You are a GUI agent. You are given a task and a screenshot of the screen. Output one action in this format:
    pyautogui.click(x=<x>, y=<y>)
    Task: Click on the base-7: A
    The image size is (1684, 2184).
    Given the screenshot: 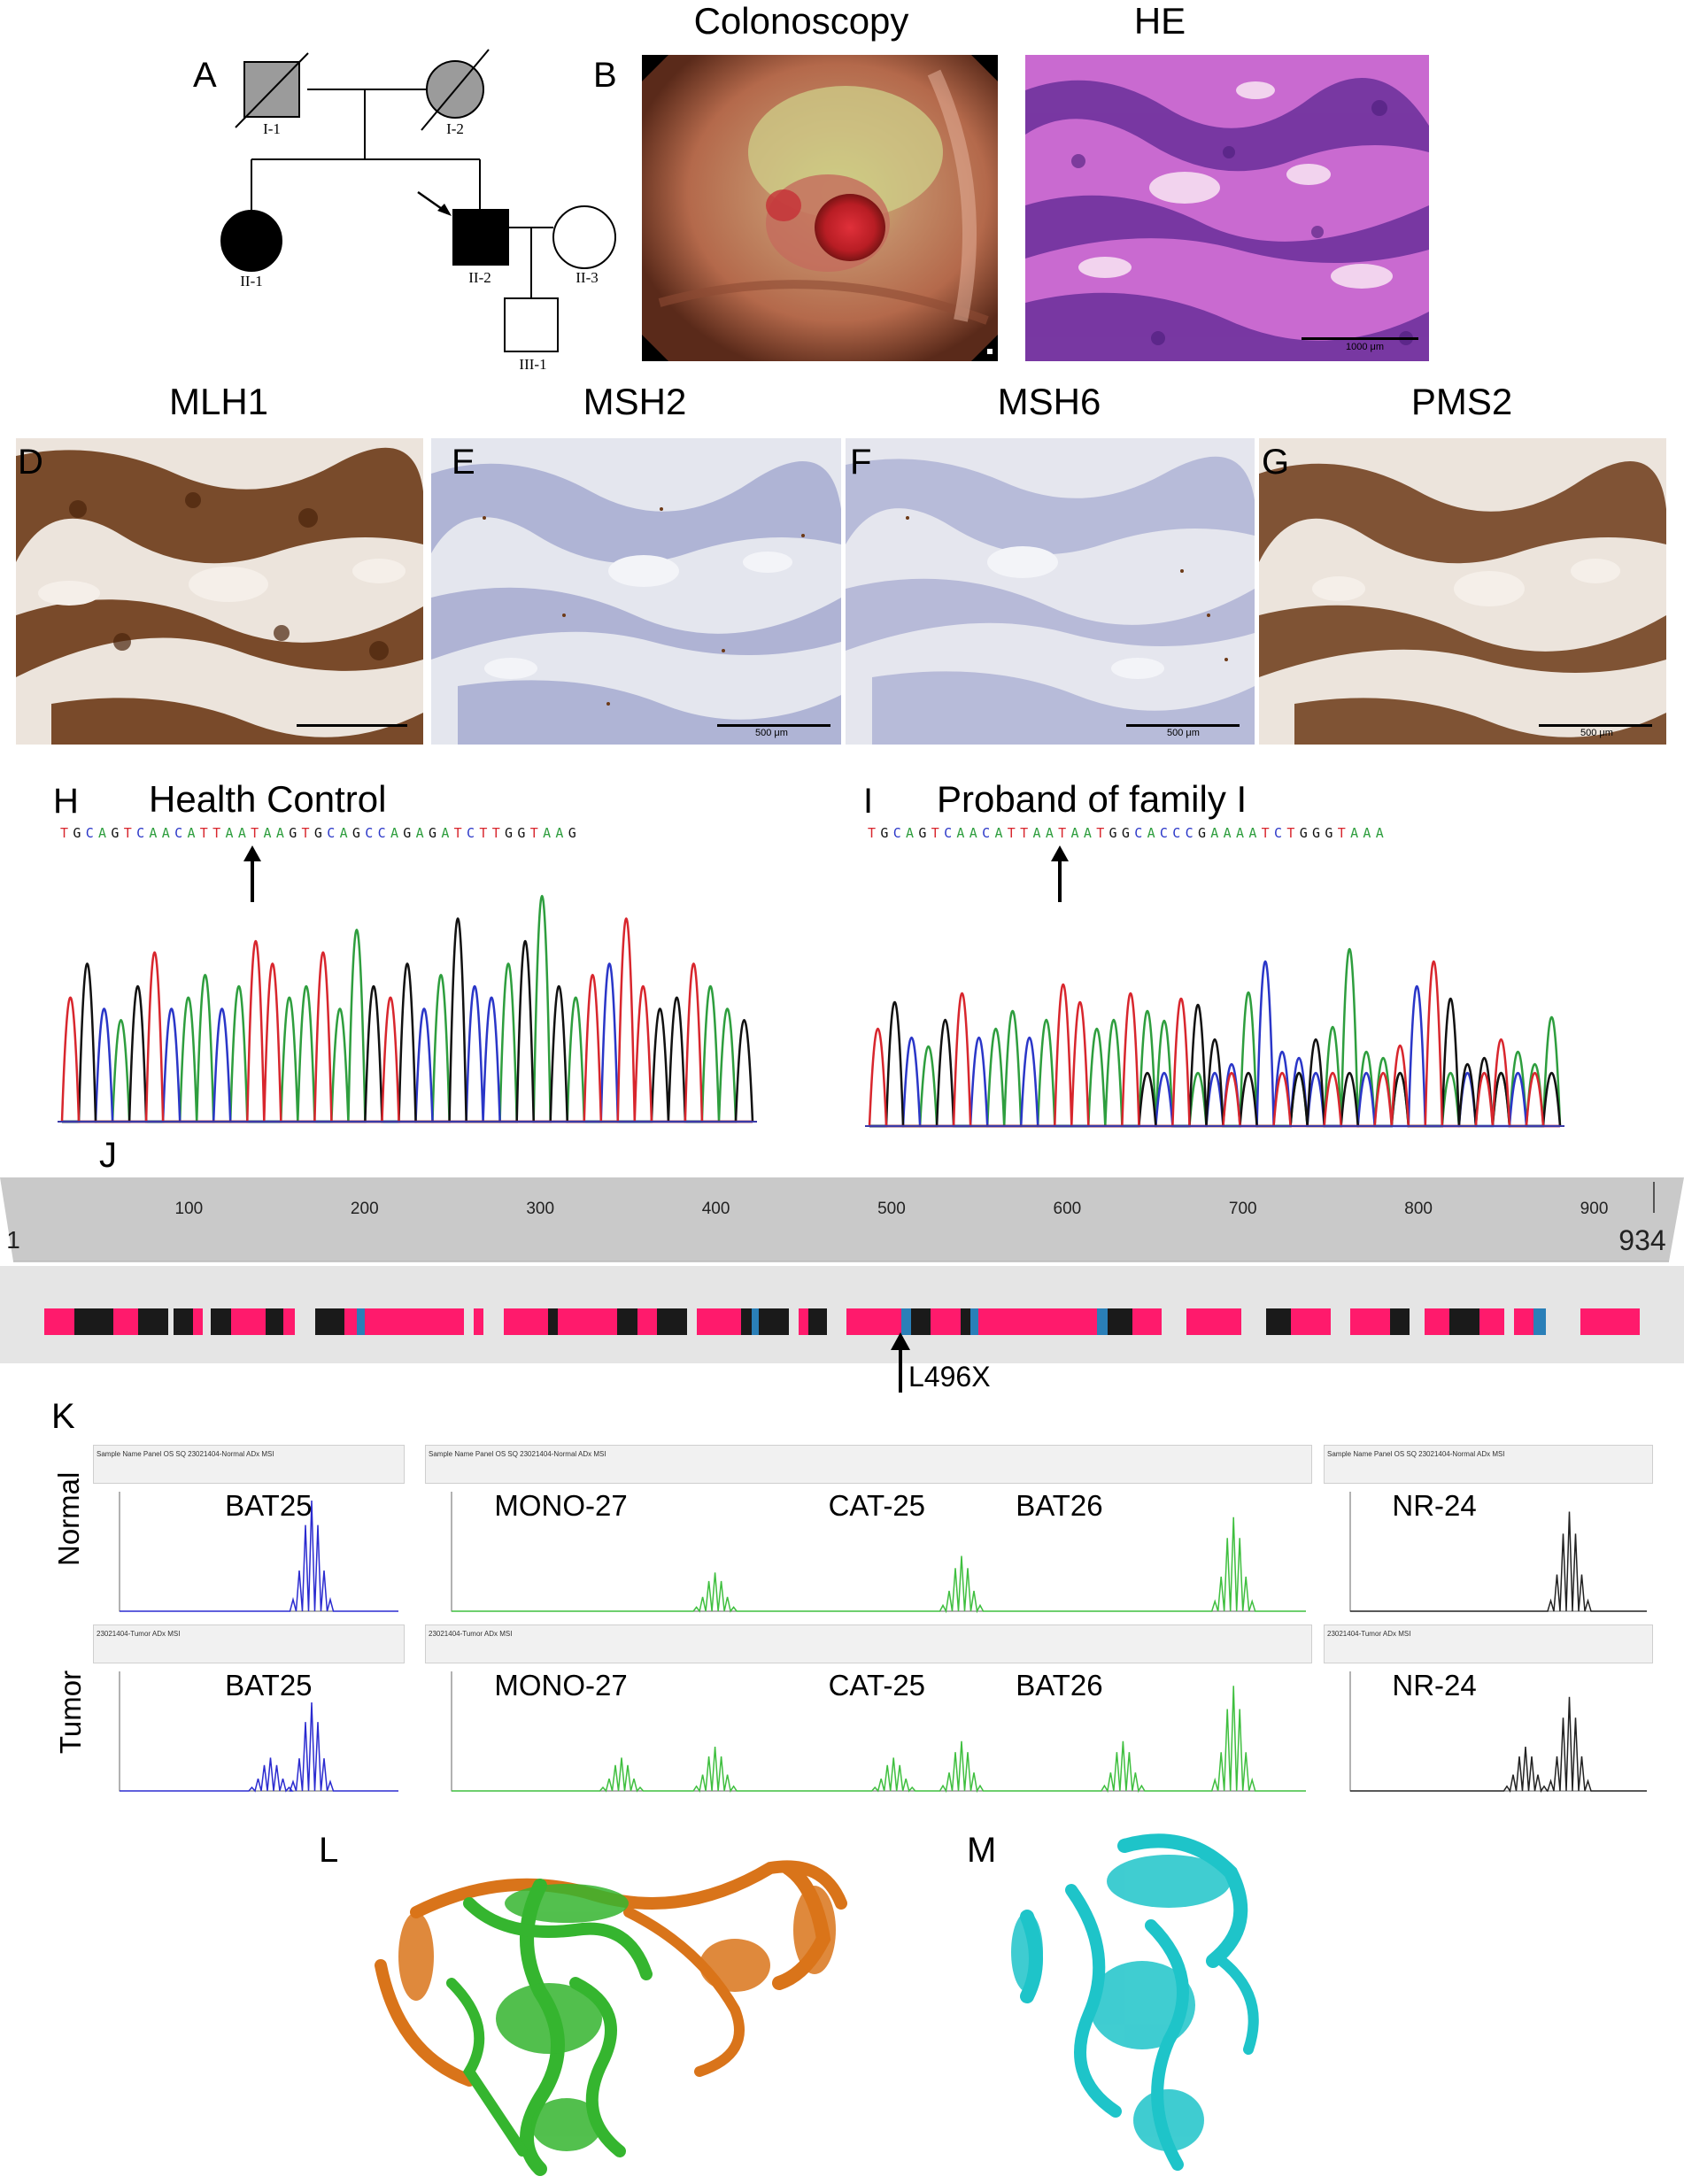 What is the action you would take?
    pyautogui.click(x=156, y=833)
    